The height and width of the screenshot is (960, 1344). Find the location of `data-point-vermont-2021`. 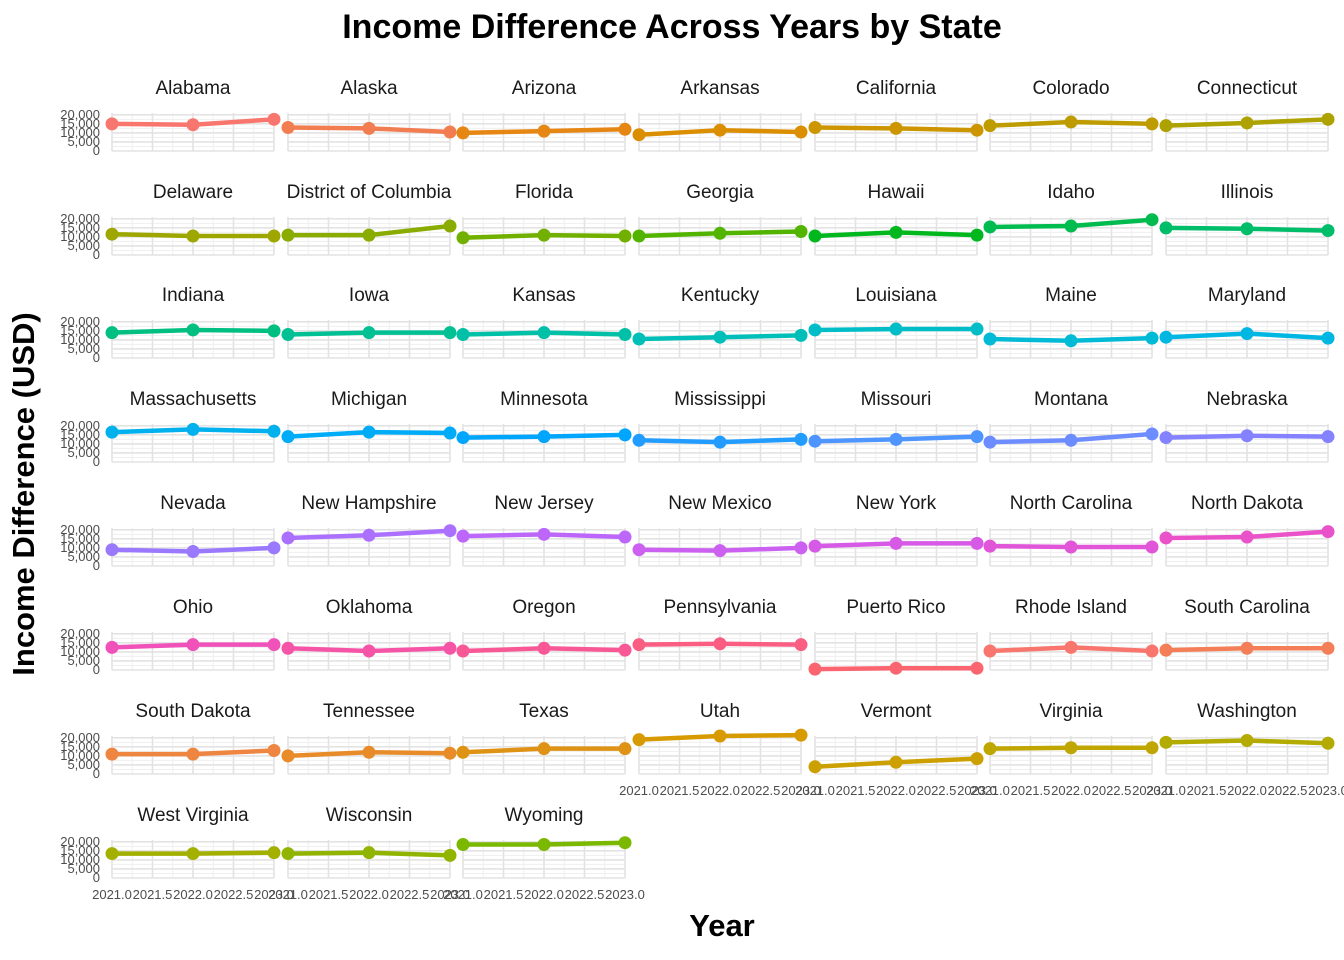

data-point-vermont-2021 is located at coordinates (815, 767).